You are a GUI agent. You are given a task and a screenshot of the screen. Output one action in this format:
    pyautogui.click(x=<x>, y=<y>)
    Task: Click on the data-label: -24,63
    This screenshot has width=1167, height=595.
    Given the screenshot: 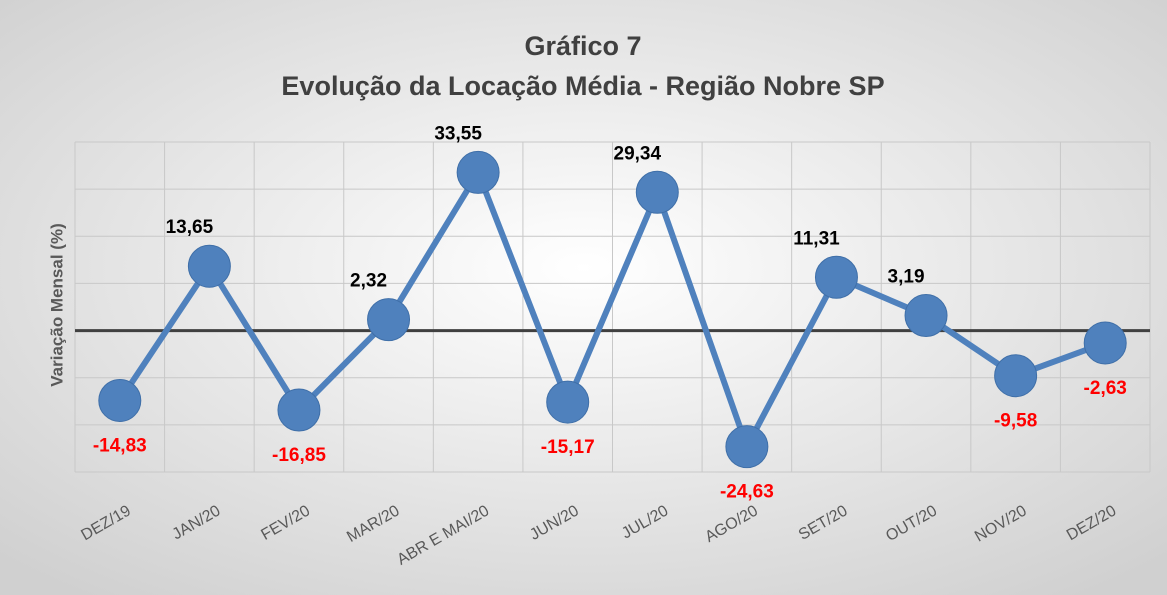 What is the action you would take?
    pyautogui.click(x=747, y=492)
    